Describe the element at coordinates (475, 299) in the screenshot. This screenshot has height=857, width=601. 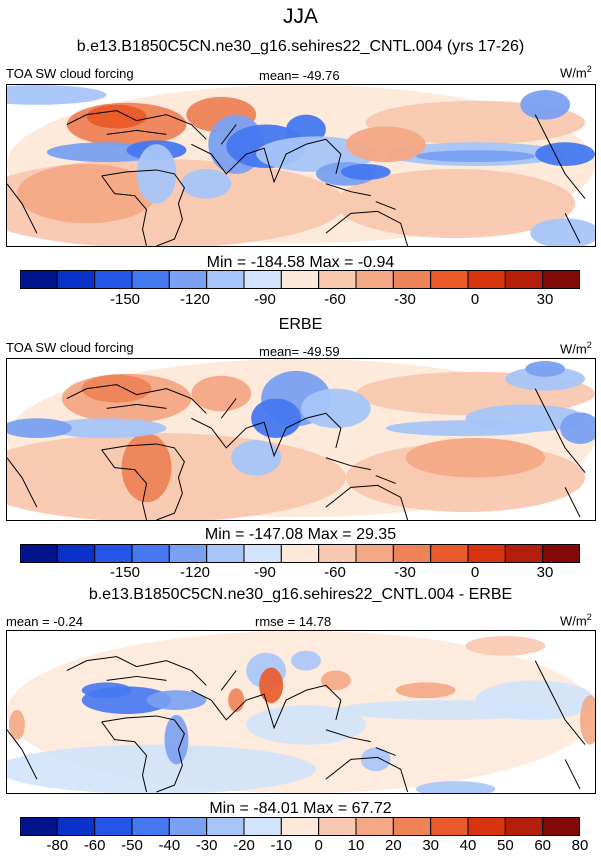
I see `colorbar-tick-label: 0` at that location.